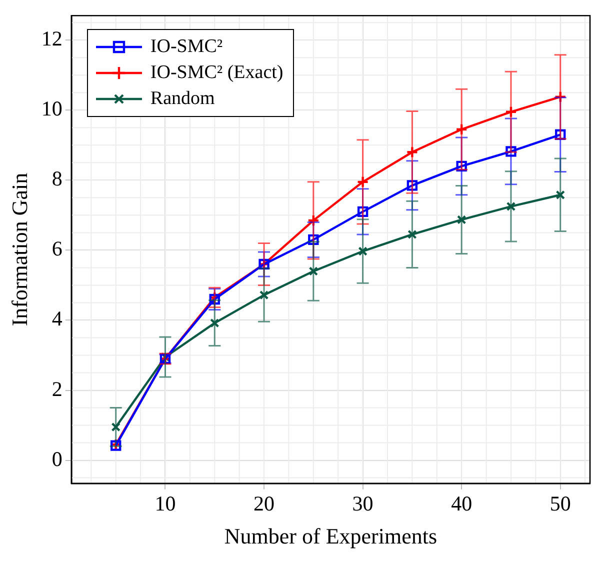  What do you see at coordinates (57, 458) in the screenshot?
I see `y-tick-label: 0` at bounding box center [57, 458].